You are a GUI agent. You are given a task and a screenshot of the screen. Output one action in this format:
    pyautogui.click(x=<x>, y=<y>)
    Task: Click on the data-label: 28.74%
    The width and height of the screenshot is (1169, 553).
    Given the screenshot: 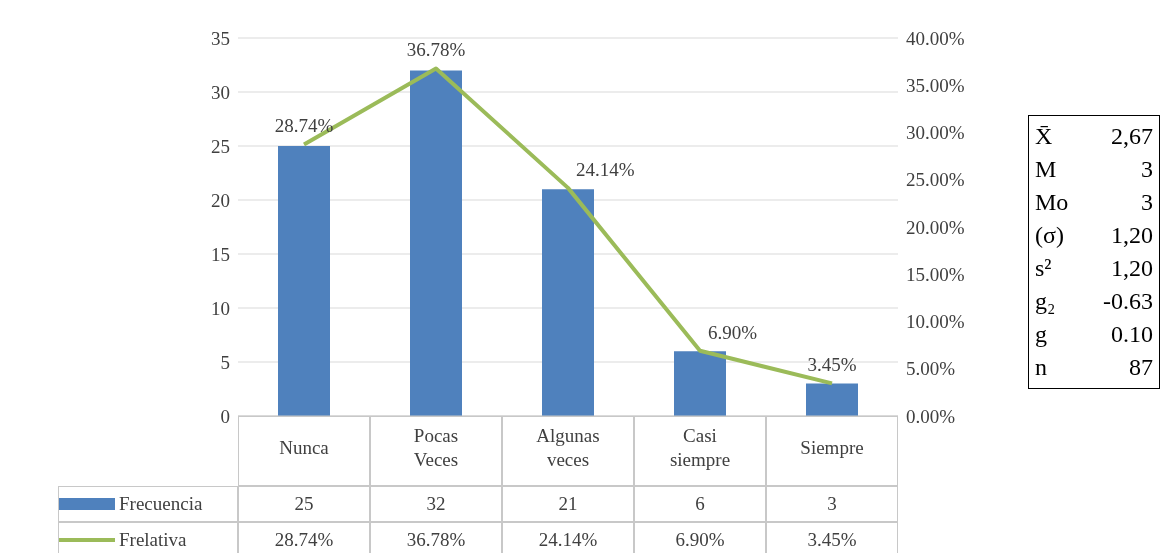 What is the action you would take?
    pyautogui.click(x=304, y=537)
    